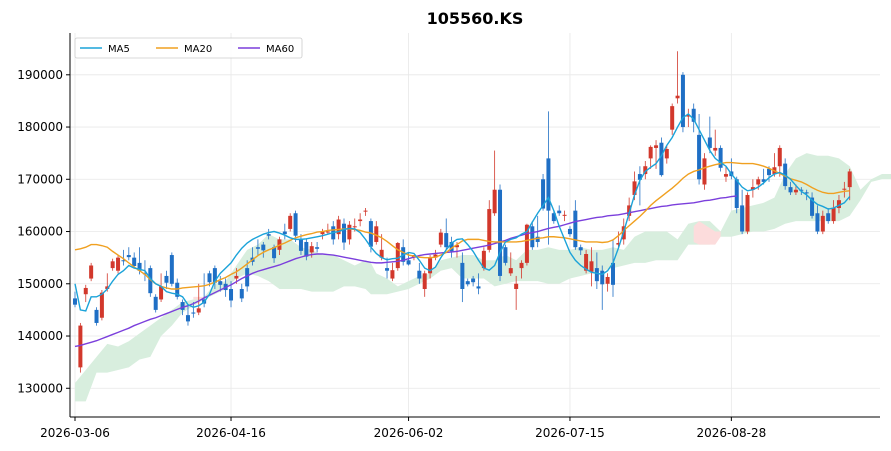  What do you see at coordinates (40, 127) in the screenshot?
I see `y-tick-label: 180000` at bounding box center [40, 127].